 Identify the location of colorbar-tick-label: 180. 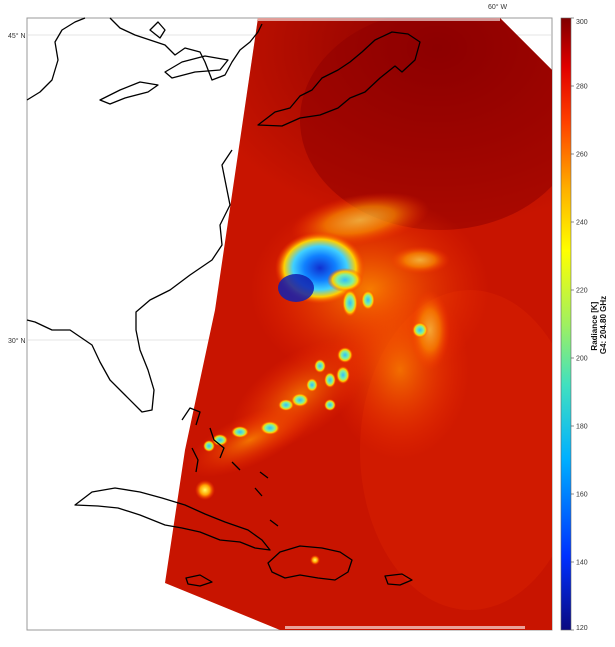
(582, 427).